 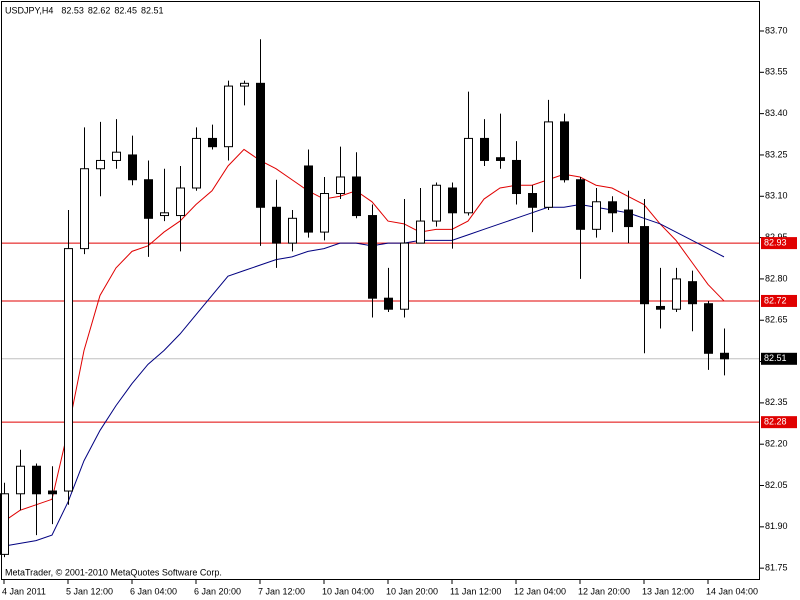 I want to click on x-tick-label: 4 Jan 2011, so click(x=24, y=591).